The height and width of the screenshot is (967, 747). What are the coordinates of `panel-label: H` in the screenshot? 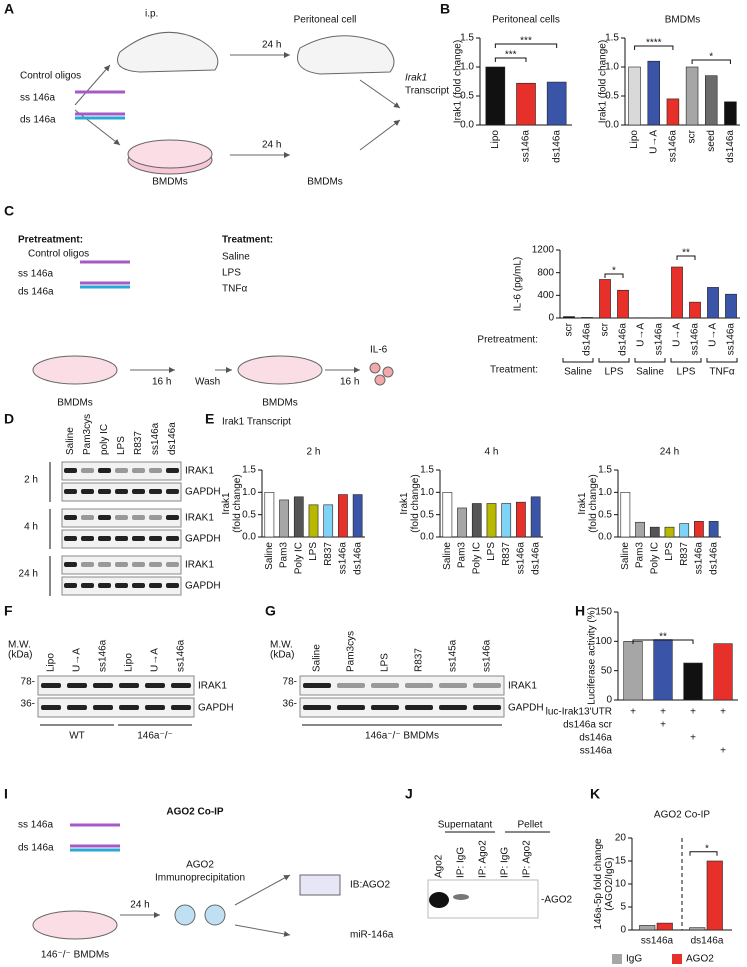 It's located at (580, 611).